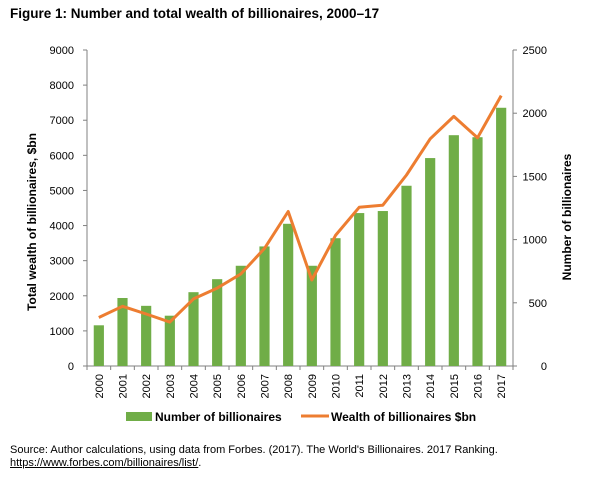  I want to click on left-y-tick-labels: 0 1000 2000 3000 4000 5000 6000 7000 8000 9000, so click(62, 209).